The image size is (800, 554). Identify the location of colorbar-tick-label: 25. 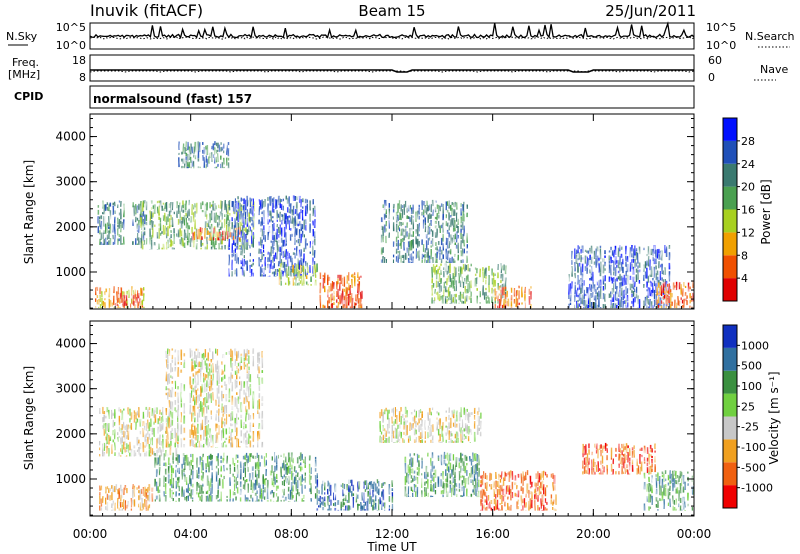
(748, 406).